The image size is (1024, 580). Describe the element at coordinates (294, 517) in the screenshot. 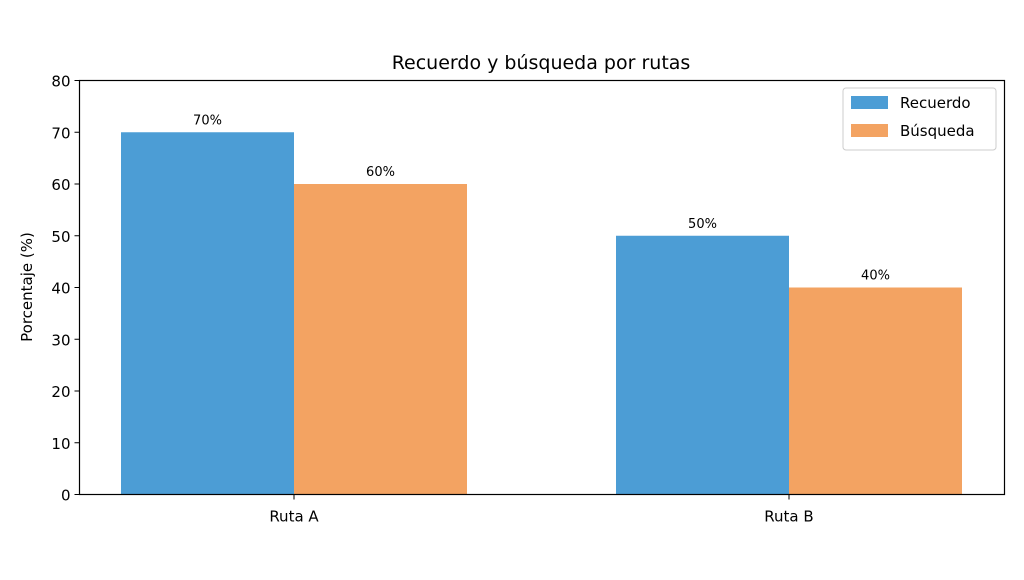

I see `x-tick-label: Ruta A` at that location.